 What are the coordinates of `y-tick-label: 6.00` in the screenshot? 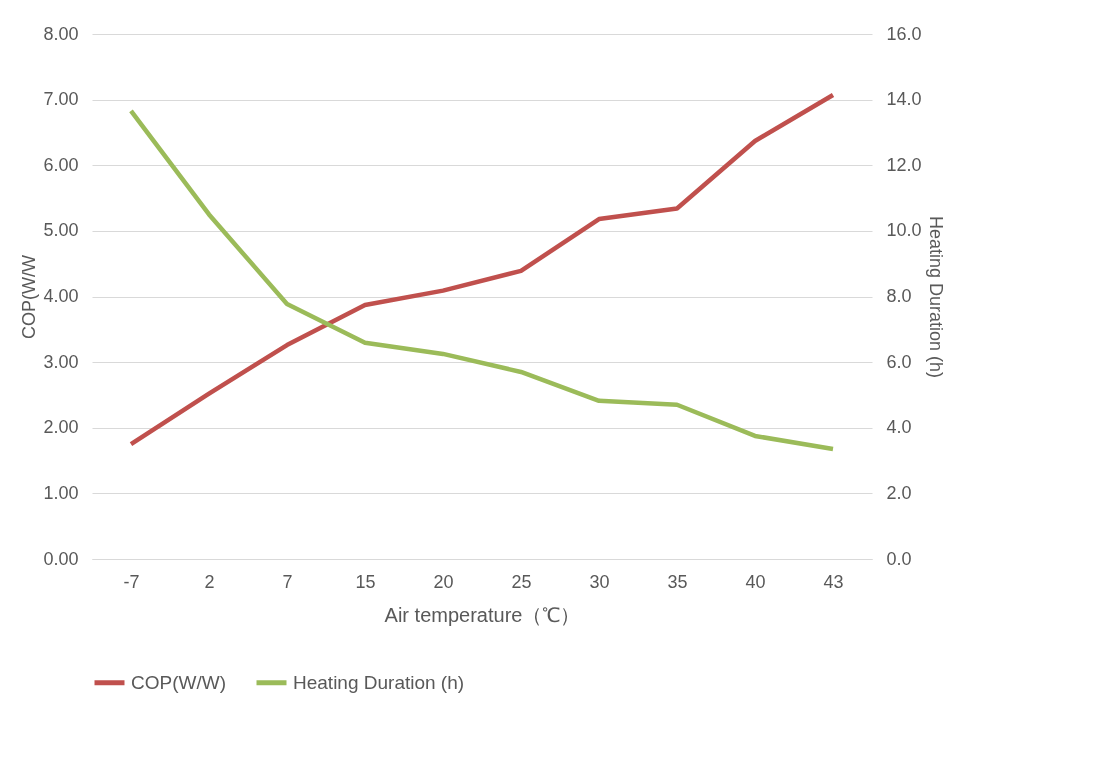 It's located at (61, 164).